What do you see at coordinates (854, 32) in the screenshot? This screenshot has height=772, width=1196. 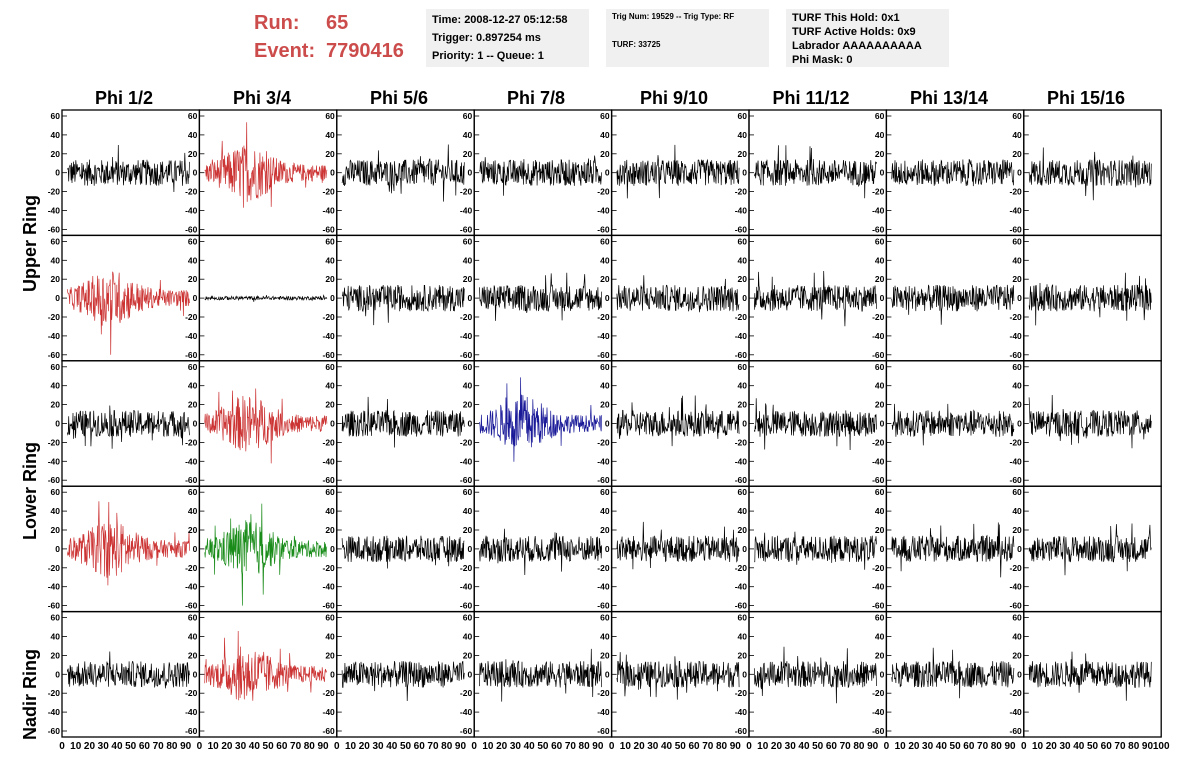 I see `turf-active-text: TURF Active Holds: 0x9` at bounding box center [854, 32].